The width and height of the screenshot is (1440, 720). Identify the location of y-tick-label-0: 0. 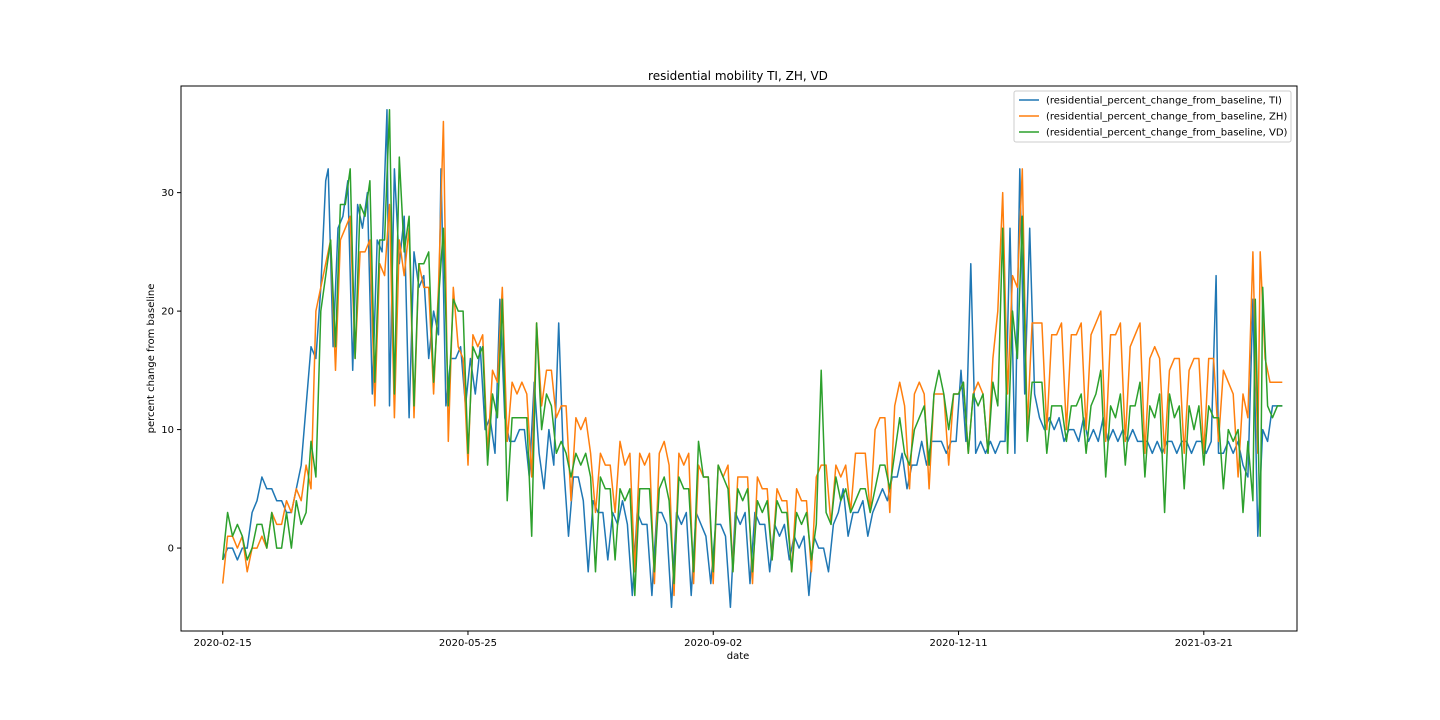
(171, 549).